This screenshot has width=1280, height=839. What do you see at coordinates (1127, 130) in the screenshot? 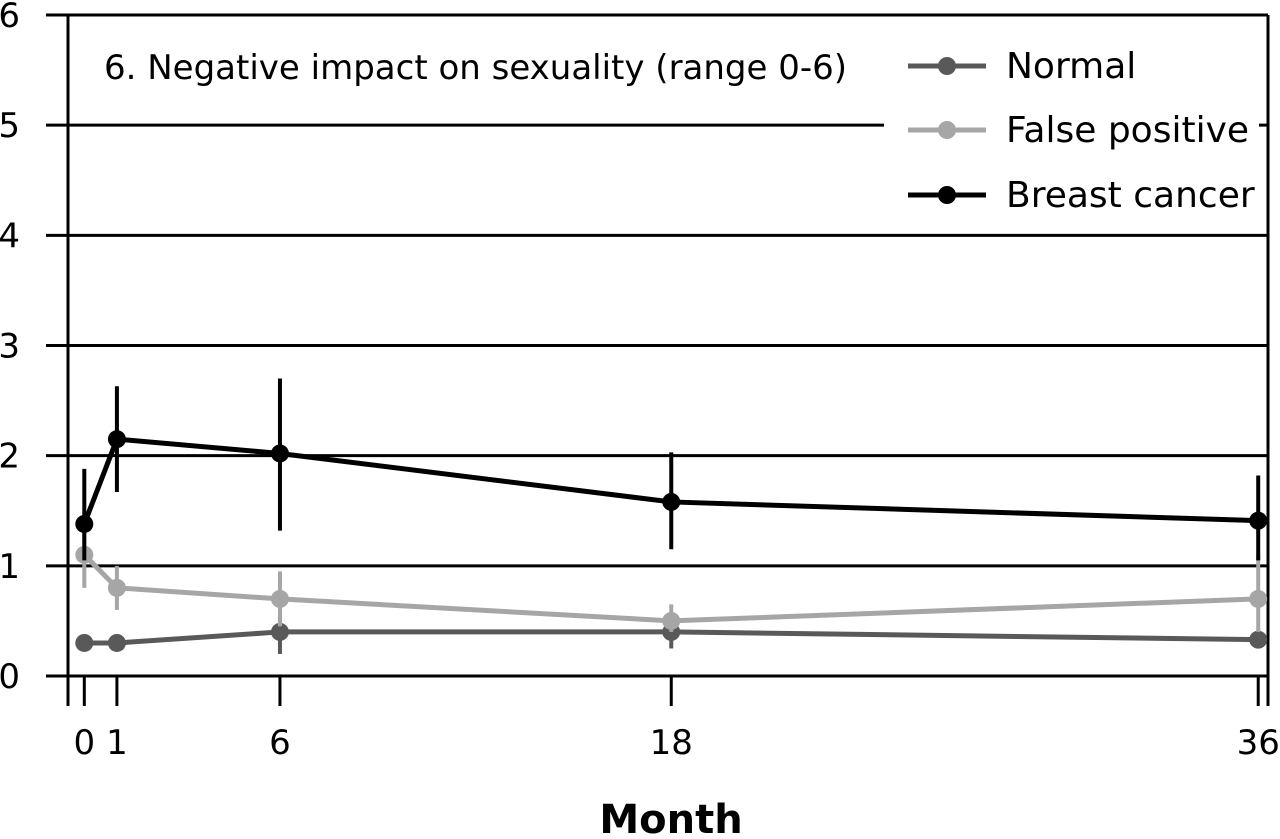
I see `legend-label-1: False positive` at bounding box center [1127, 130].